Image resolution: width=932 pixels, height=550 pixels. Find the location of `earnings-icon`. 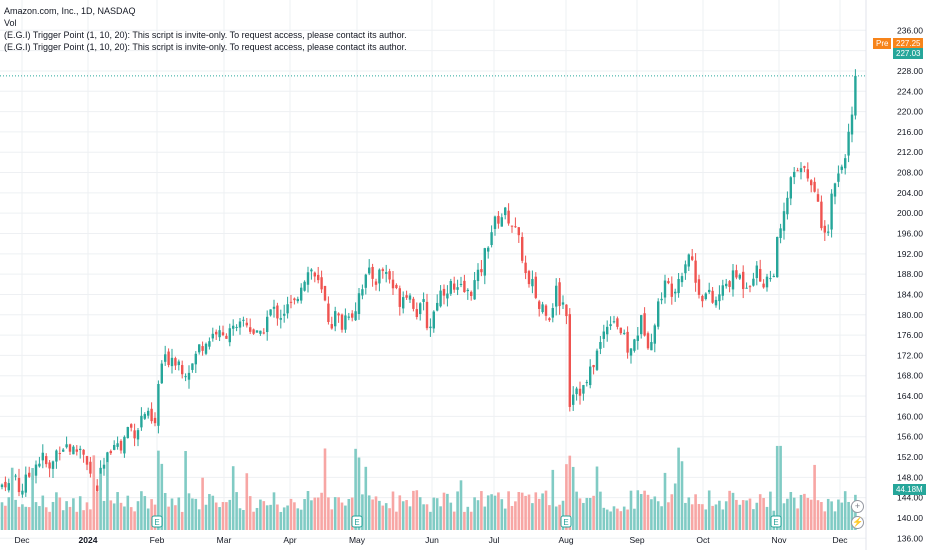

earnings-icon is located at coordinates (776, 521).